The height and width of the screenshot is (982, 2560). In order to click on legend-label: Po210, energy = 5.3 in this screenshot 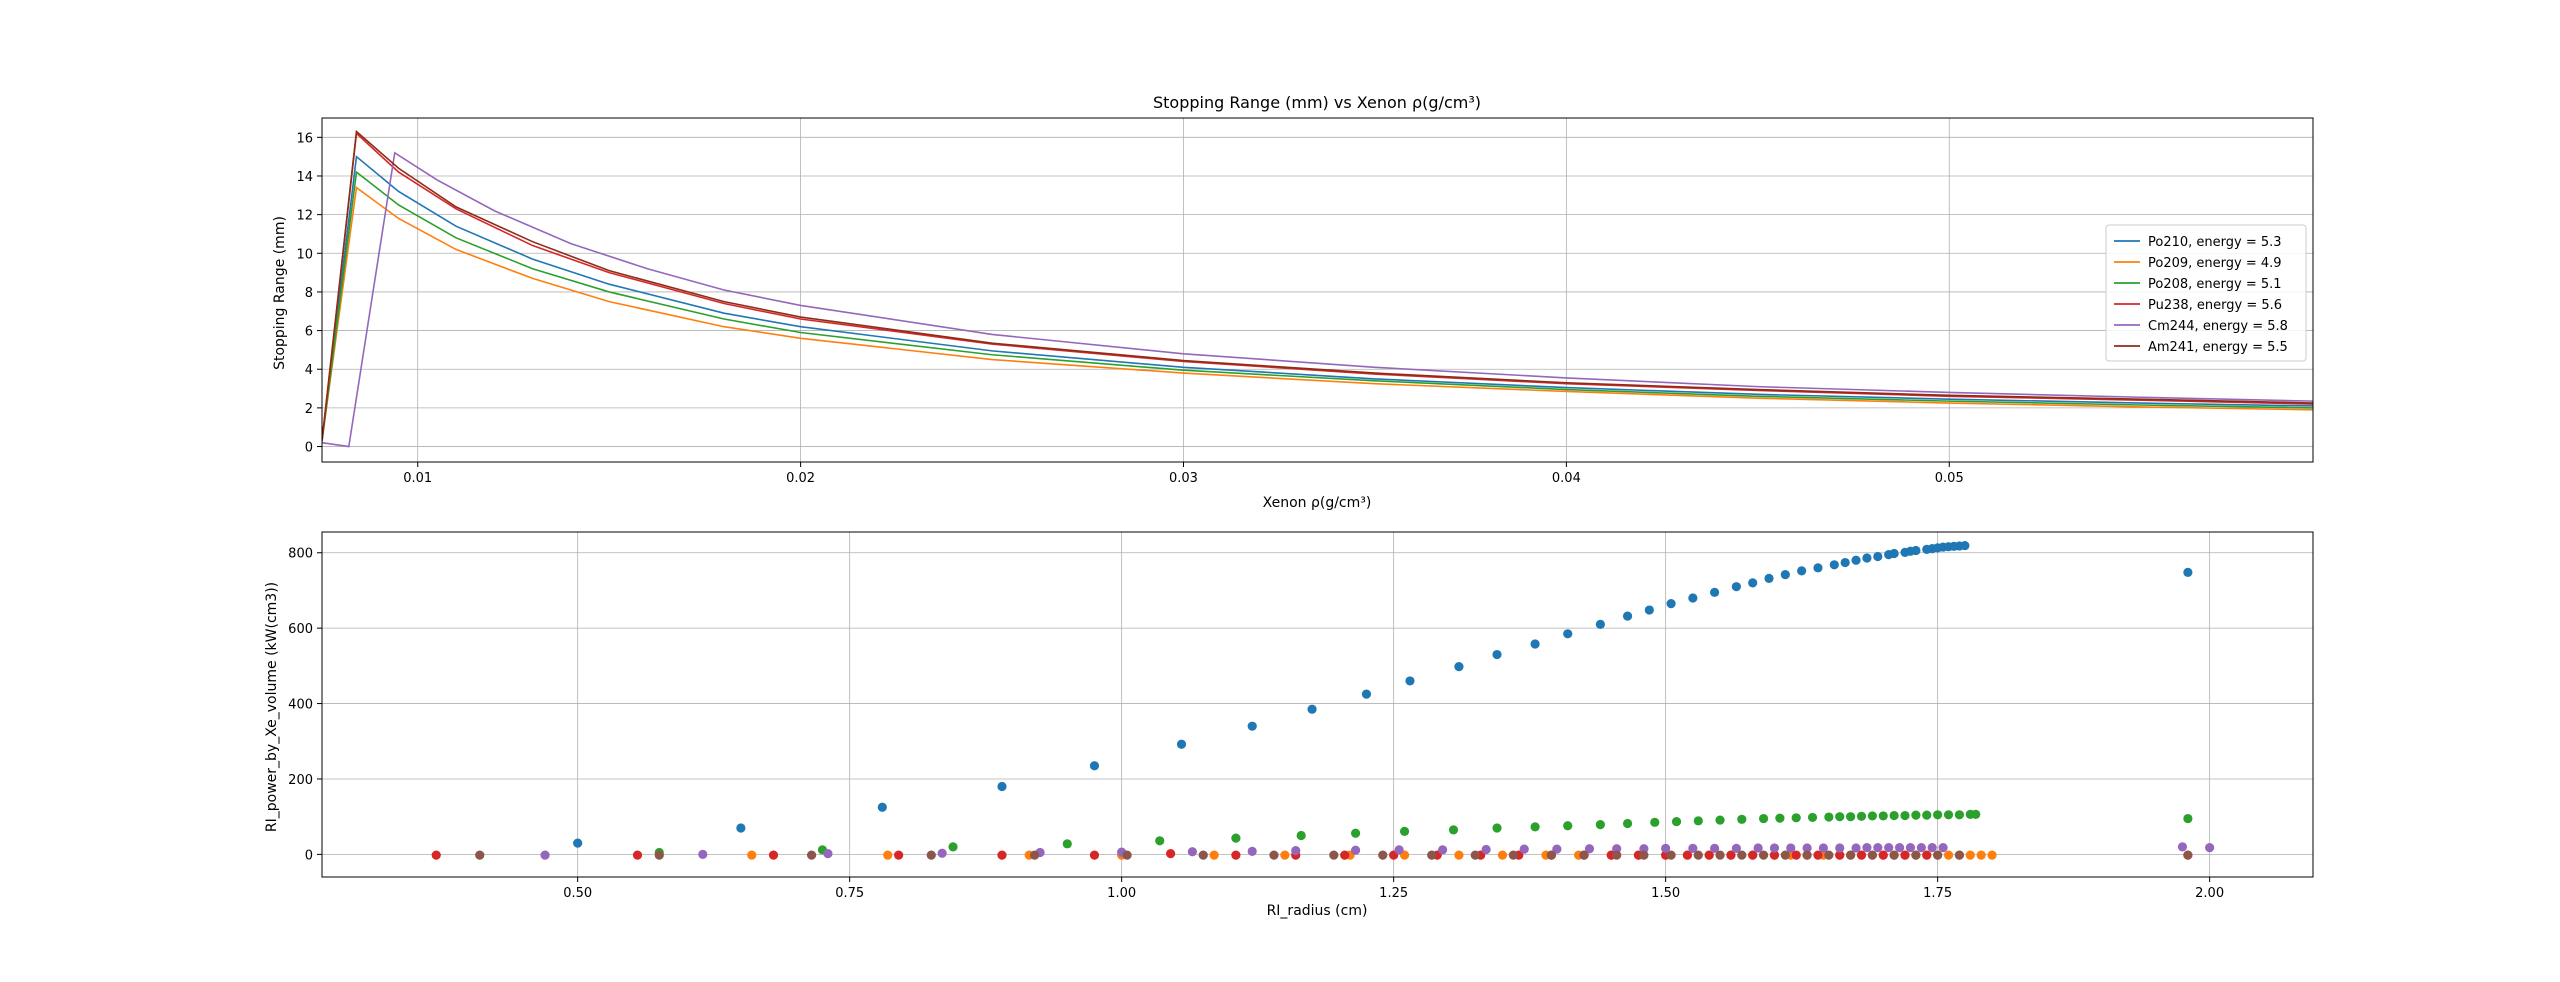, I will do `click(2215, 242)`.